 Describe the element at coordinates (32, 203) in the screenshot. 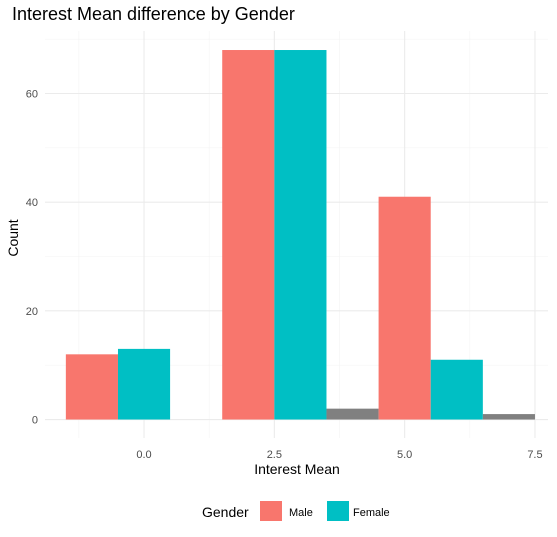

I see `y-tick-label: 40` at that location.